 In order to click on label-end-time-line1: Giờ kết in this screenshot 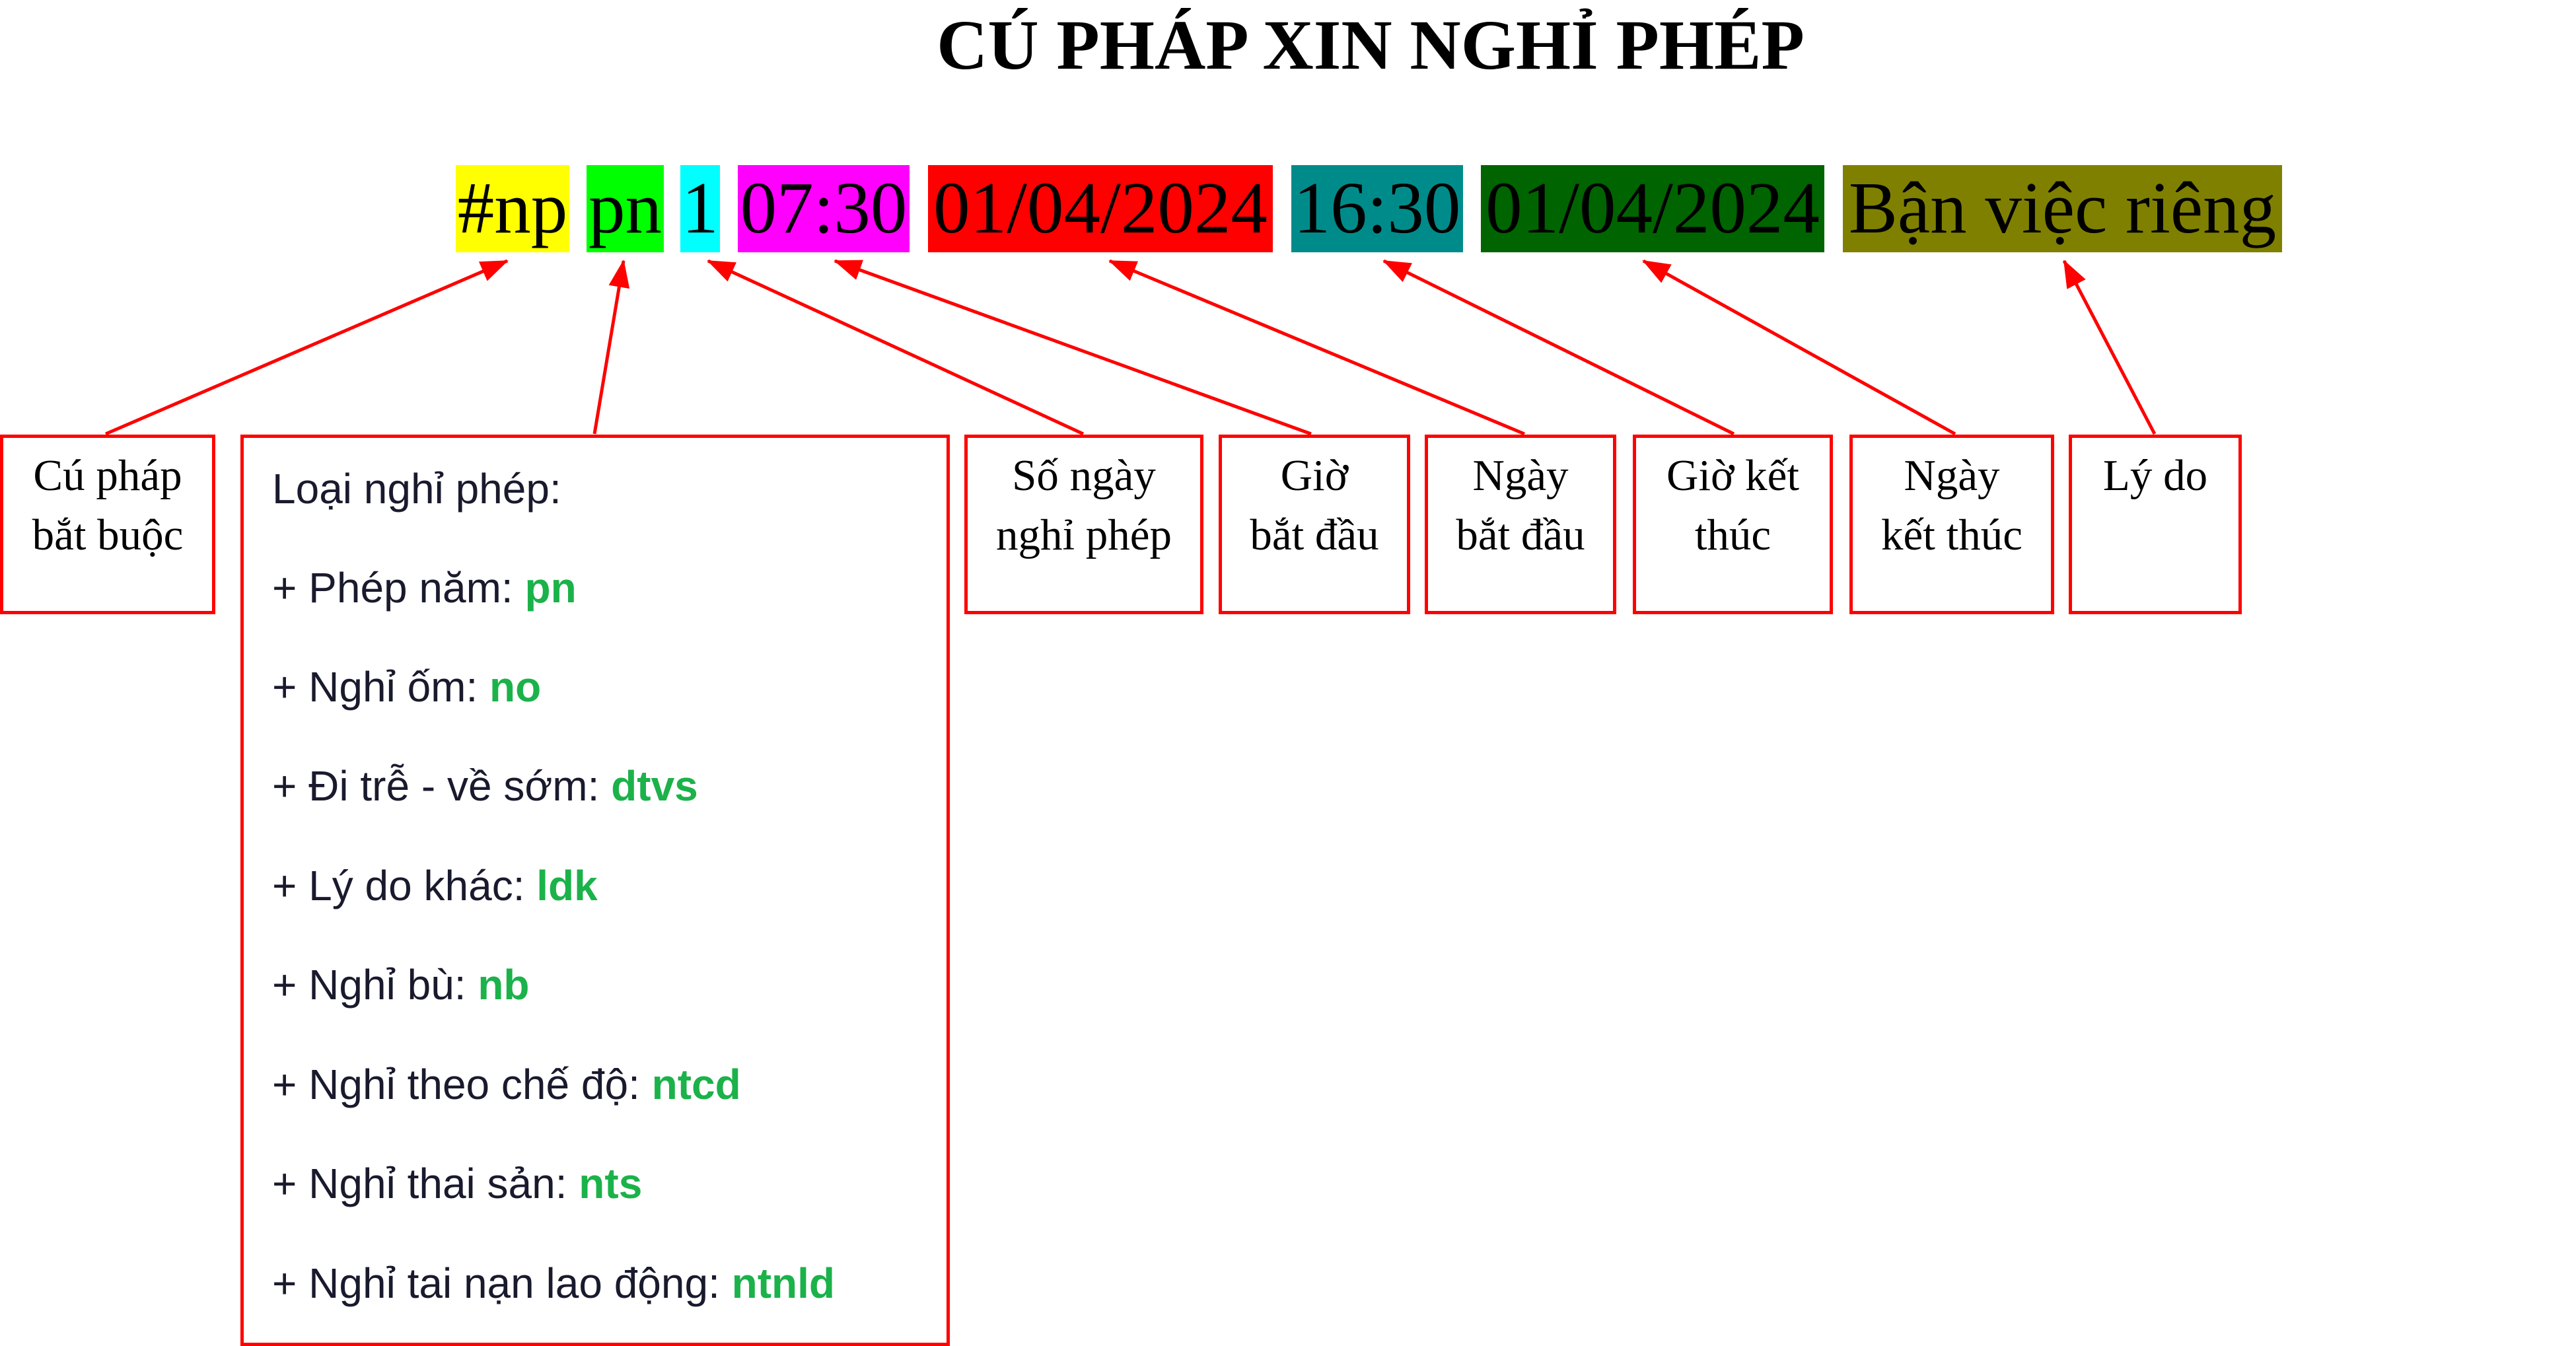, I will do `click(1733, 475)`.